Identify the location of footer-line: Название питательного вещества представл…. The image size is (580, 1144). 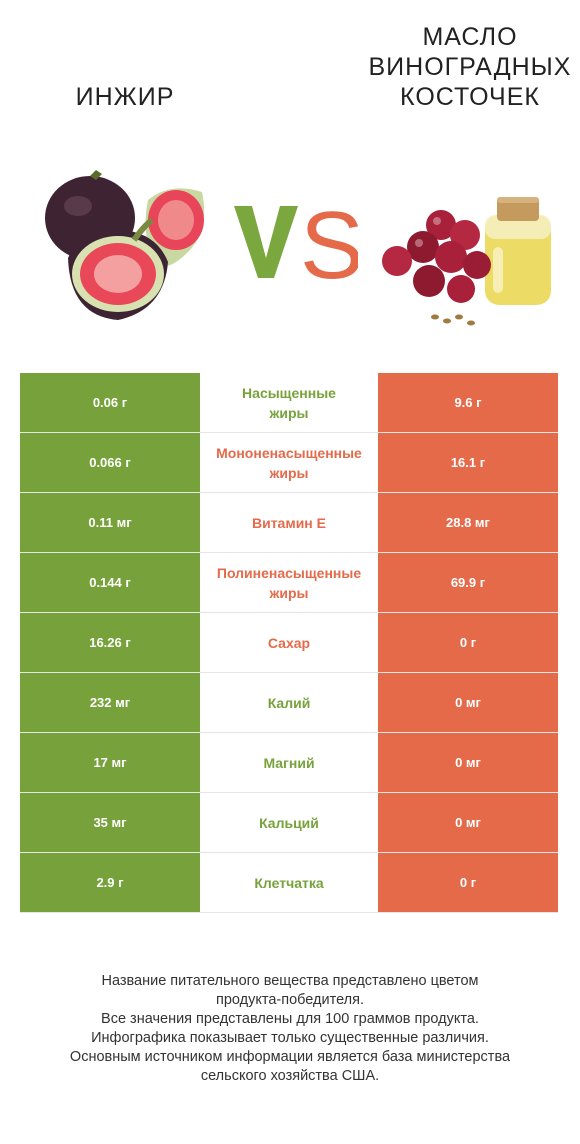
(290, 981).